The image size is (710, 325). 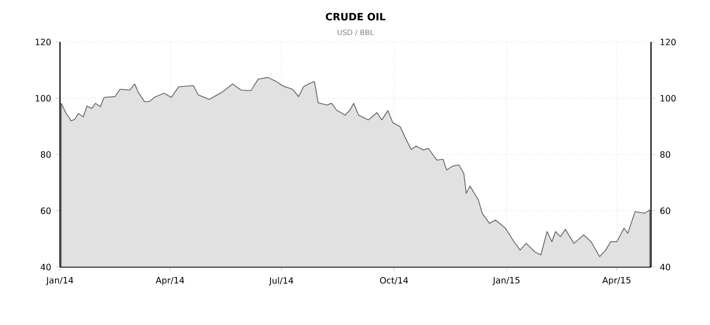 What do you see at coordinates (394, 280) in the screenshot?
I see `x-tick-label: Oct/14` at bounding box center [394, 280].